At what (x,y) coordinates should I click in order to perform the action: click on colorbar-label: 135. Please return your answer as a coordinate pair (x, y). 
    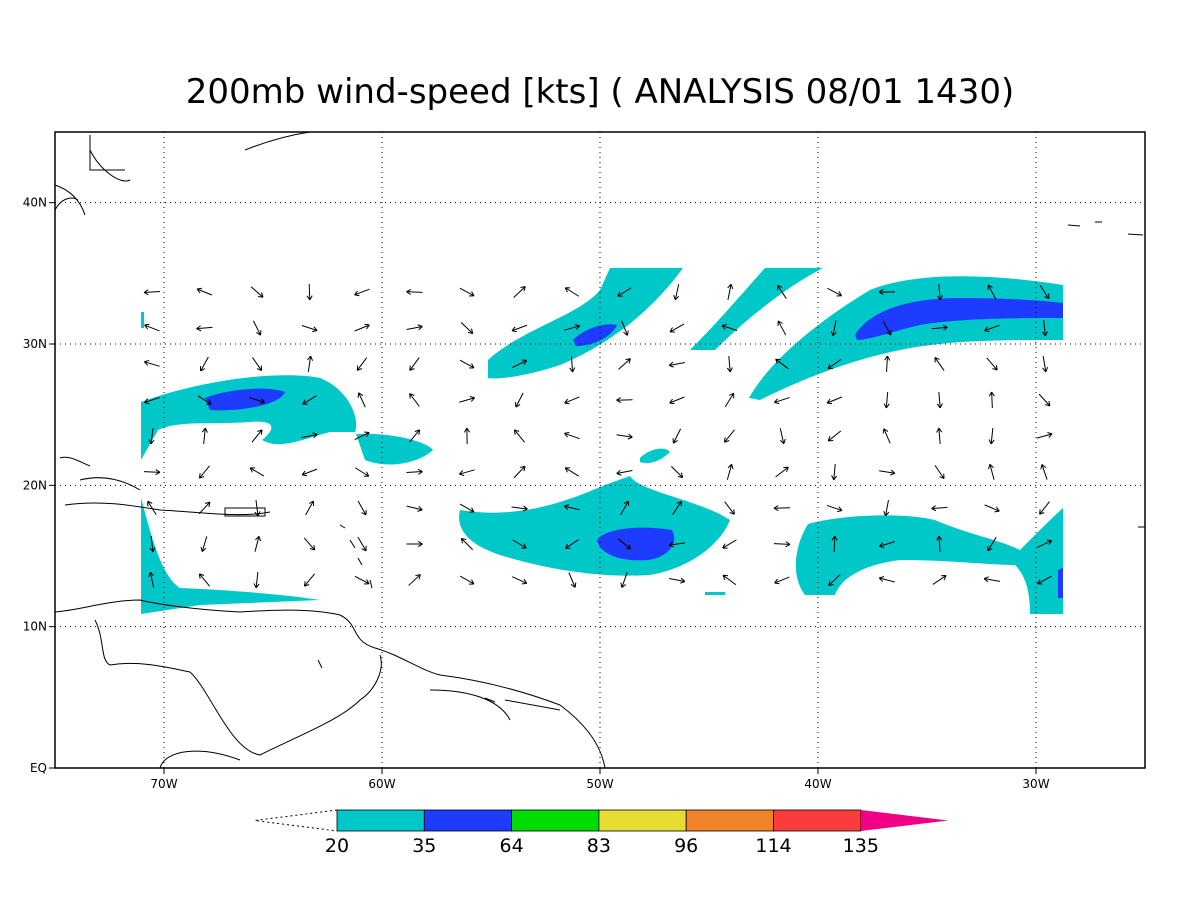
    Looking at the image, I should click on (861, 846).